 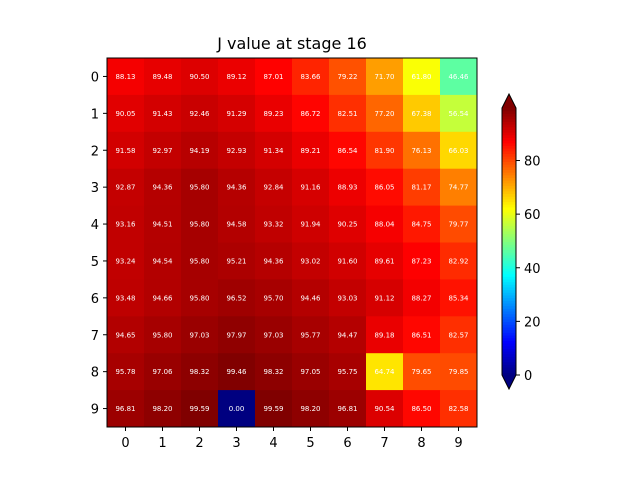 What do you see at coordinates (95, 151) in the screenshot?
I see `y-tick-label: 2` at bounding box center [95, 151].